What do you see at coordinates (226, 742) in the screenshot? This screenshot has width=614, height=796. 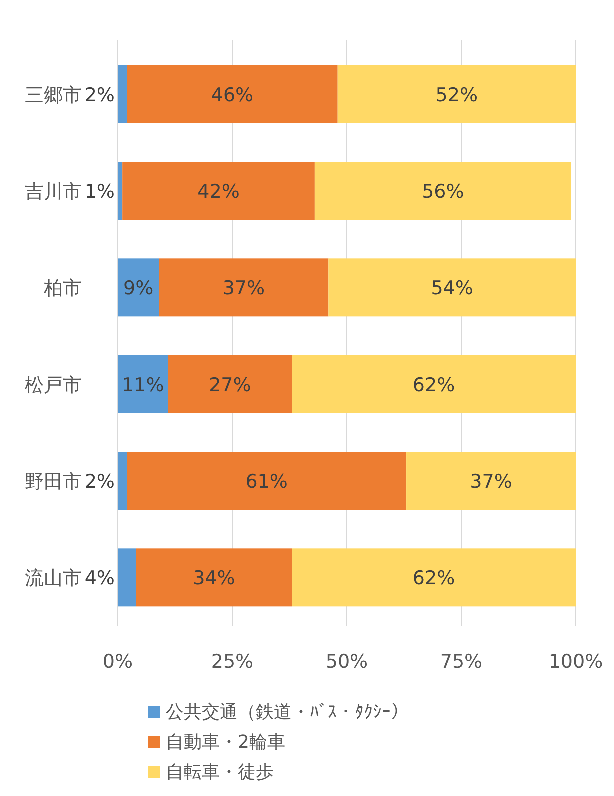 I see `legend-label: 自動車・2輪車` at bounding box center [226, 742].